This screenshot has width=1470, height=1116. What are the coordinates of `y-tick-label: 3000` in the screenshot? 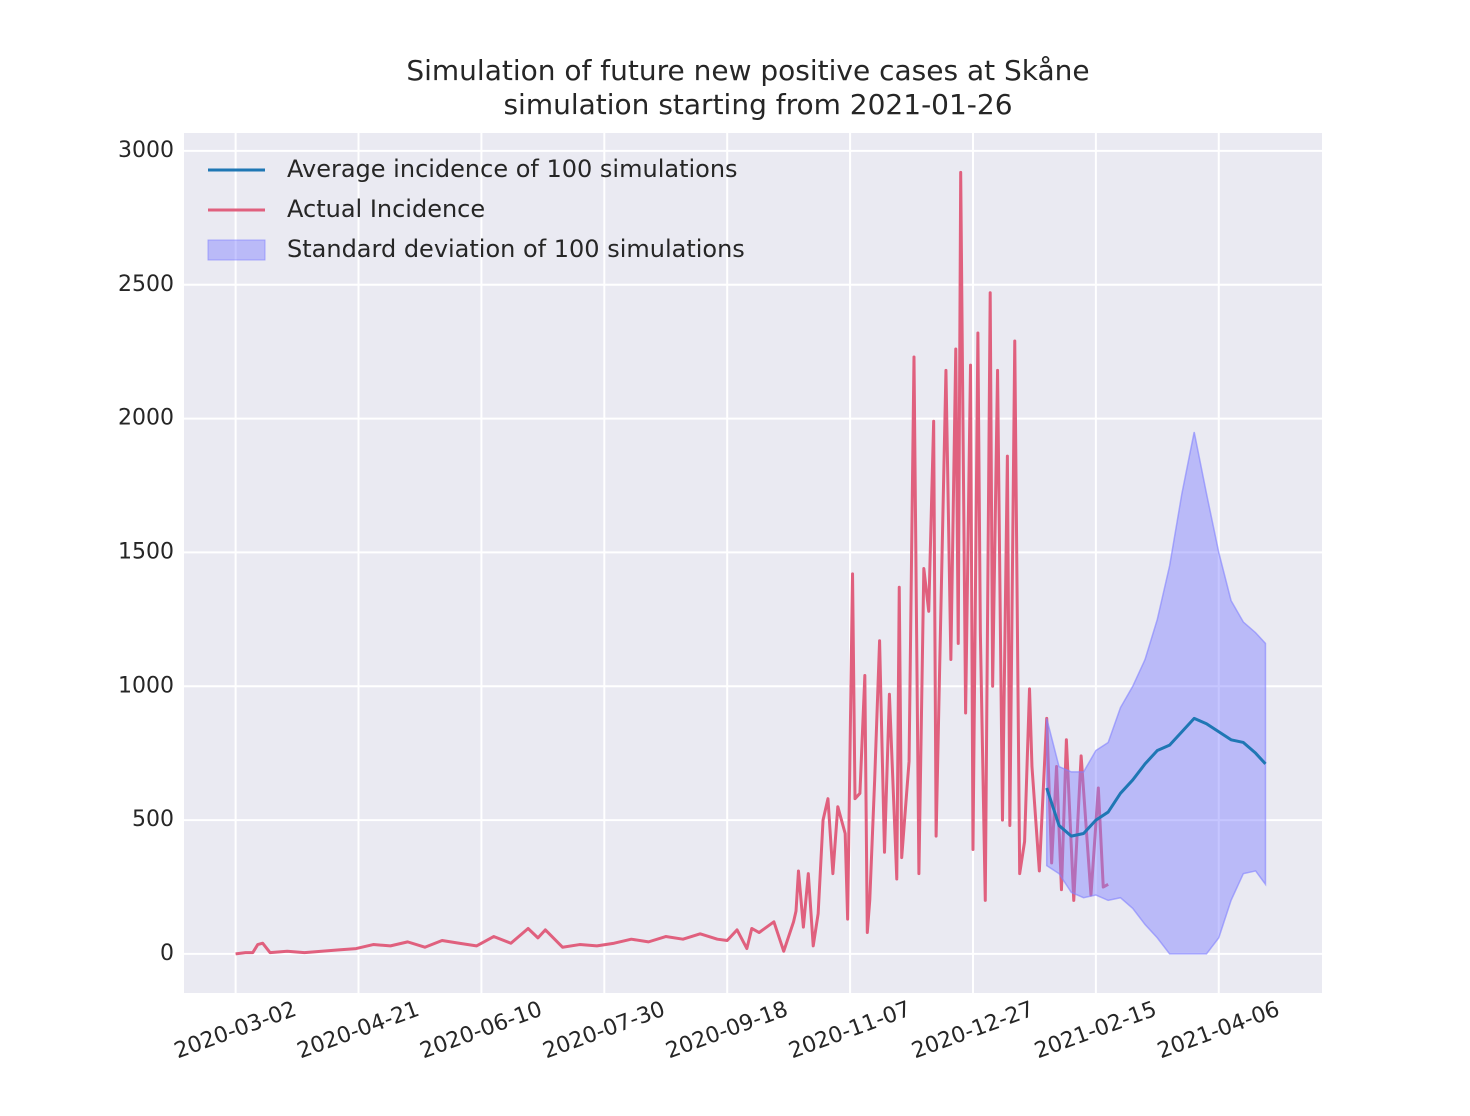 It's located at (146, 150).